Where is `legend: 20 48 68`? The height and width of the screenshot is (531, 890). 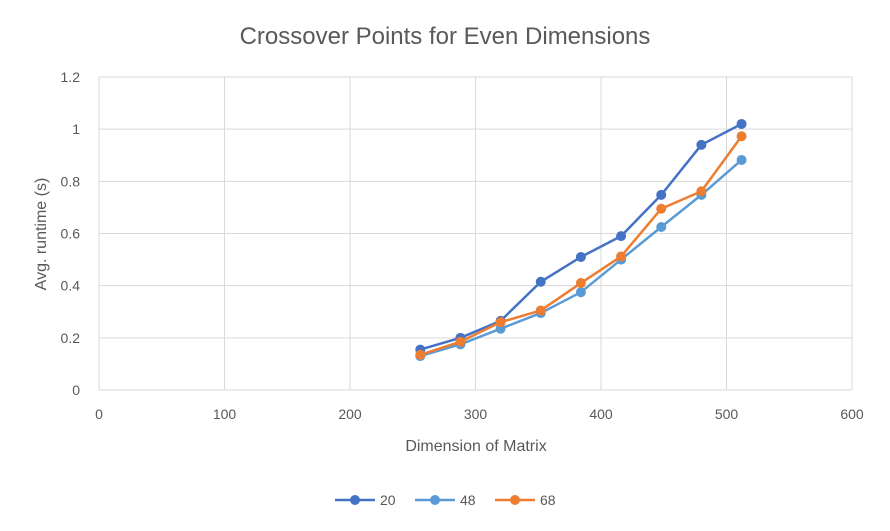 legend: 20 48 68 is located at coordinates (445, 500).